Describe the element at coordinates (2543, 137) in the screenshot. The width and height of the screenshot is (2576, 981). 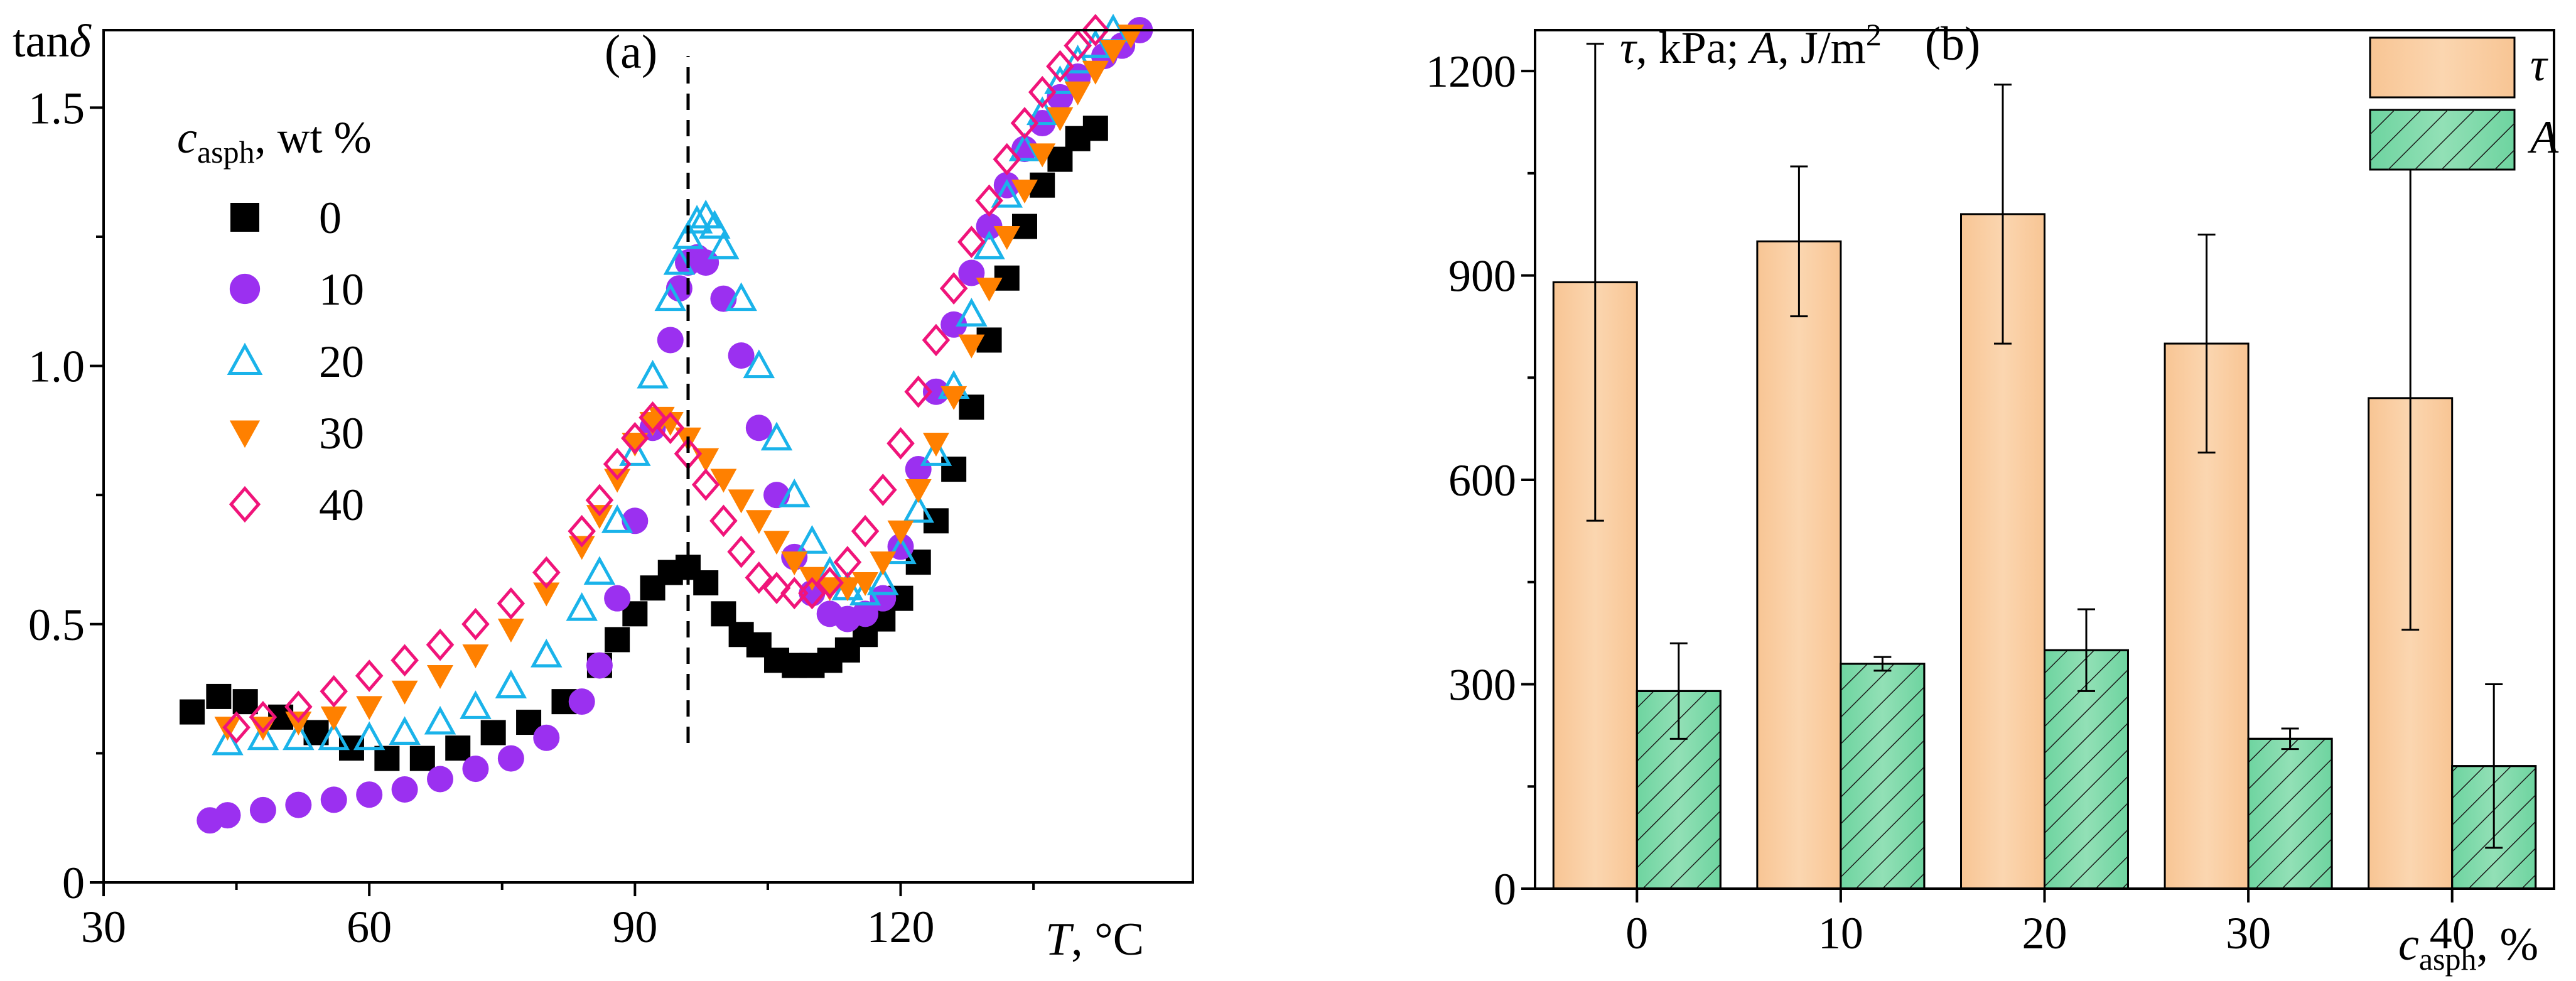
I see `legend-label-a: A` at that location.